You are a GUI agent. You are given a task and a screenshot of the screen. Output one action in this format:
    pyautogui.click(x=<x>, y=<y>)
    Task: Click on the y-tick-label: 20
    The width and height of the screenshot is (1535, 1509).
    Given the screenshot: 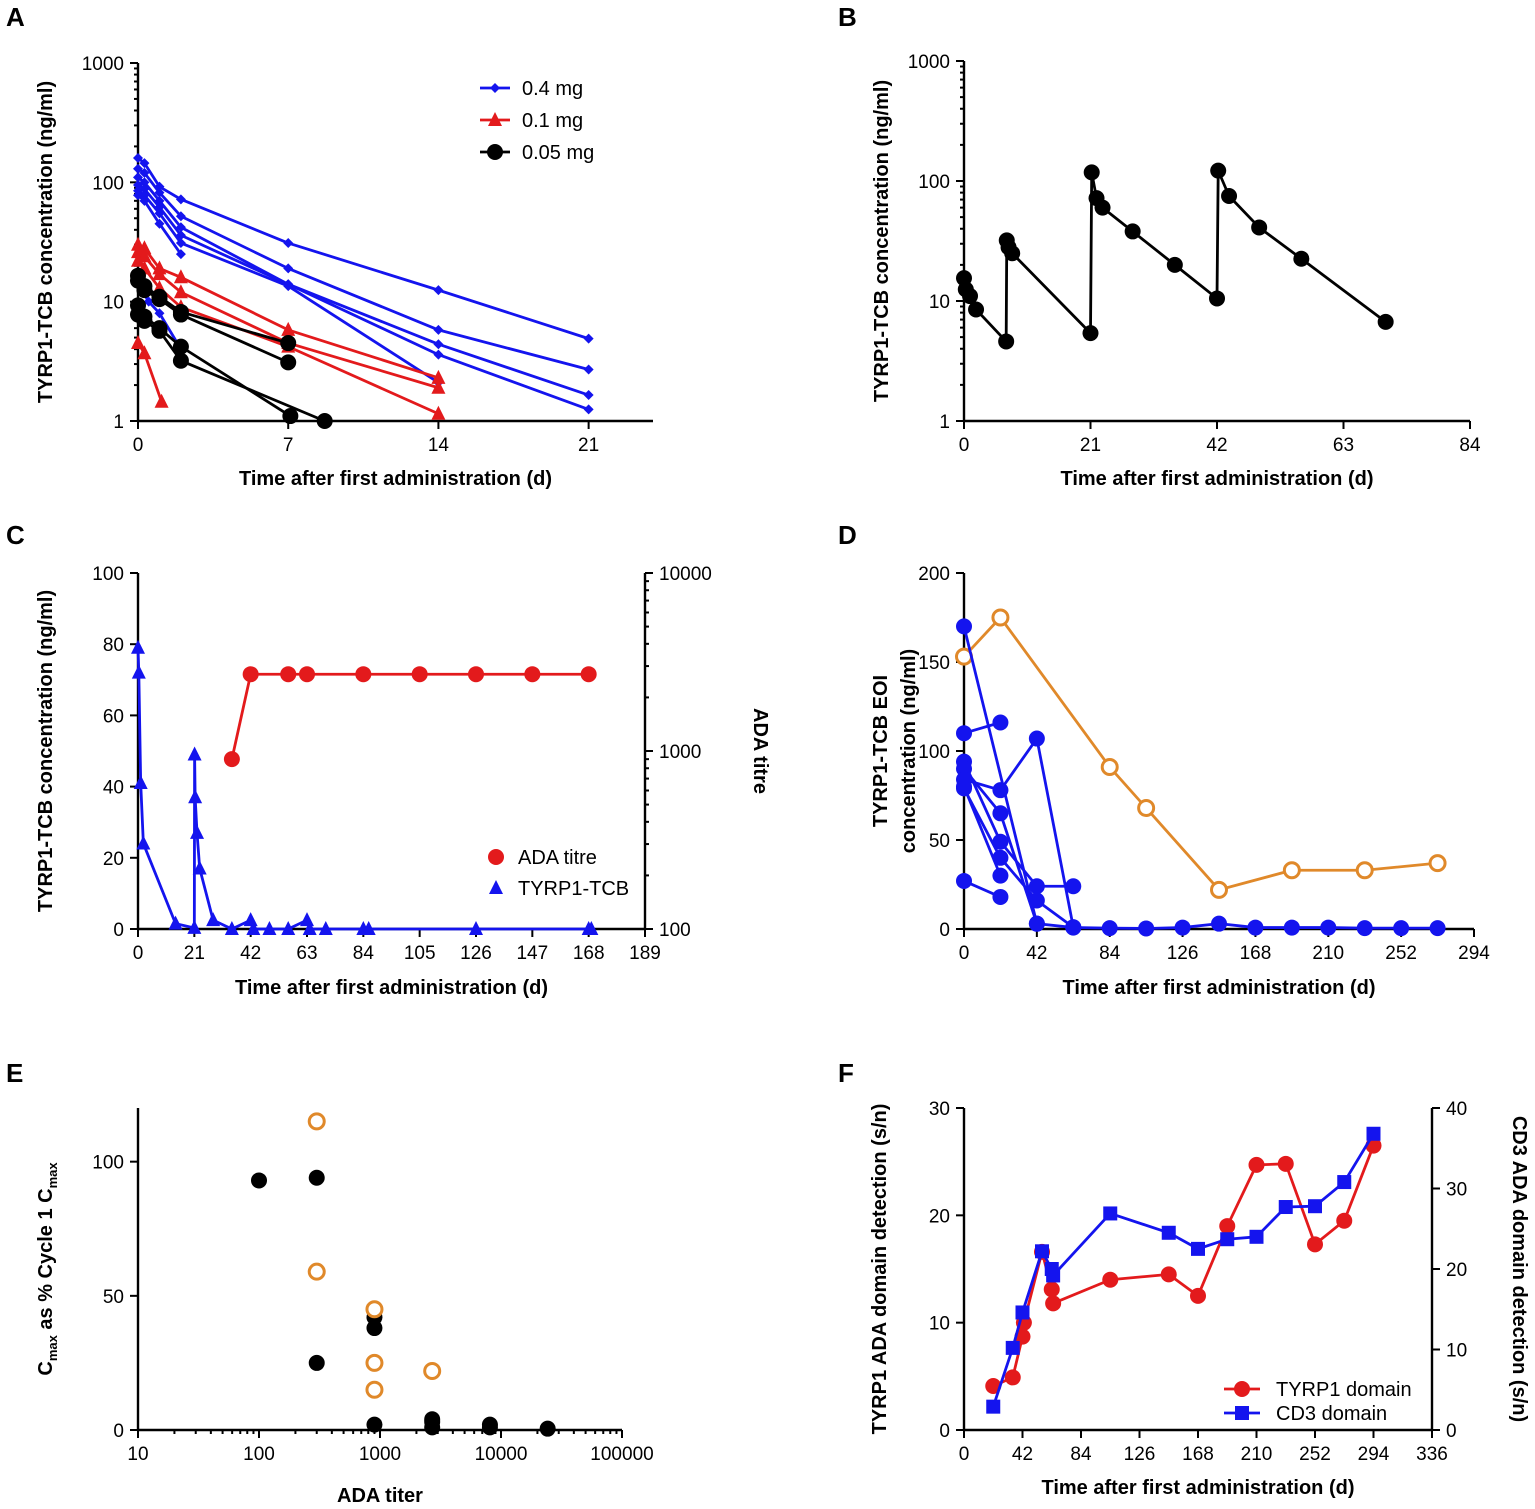 What is the action you would take?
    pyautogui.click(x=113, y=859)
    